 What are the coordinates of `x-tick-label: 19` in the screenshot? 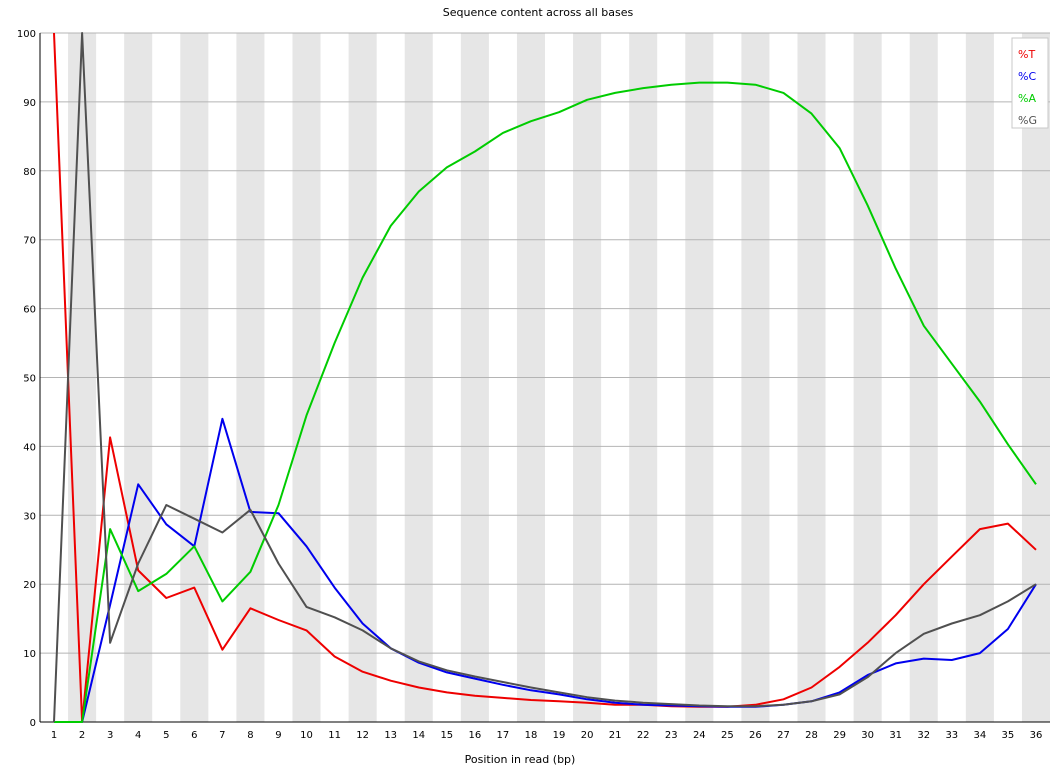 It's located at (559, 735).